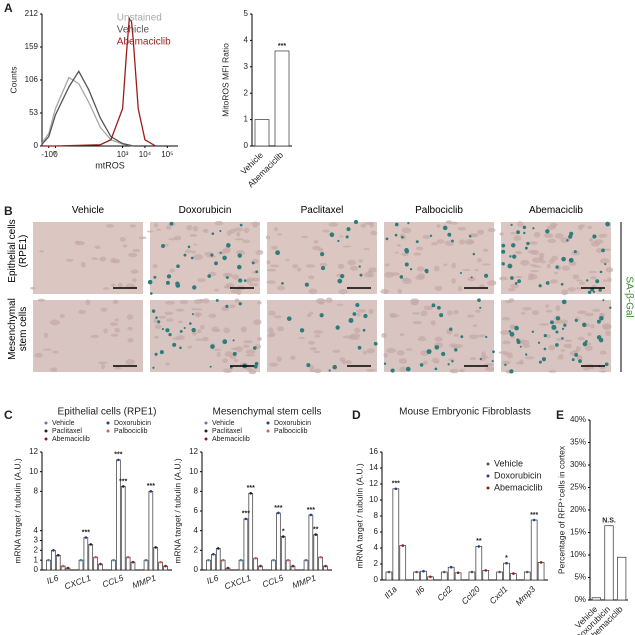 The height and width of the screenshot is (635, 635). Describe the element at coordinates (578, 464) in the screenshot. I see `y-tick-label: 30%` at that location.